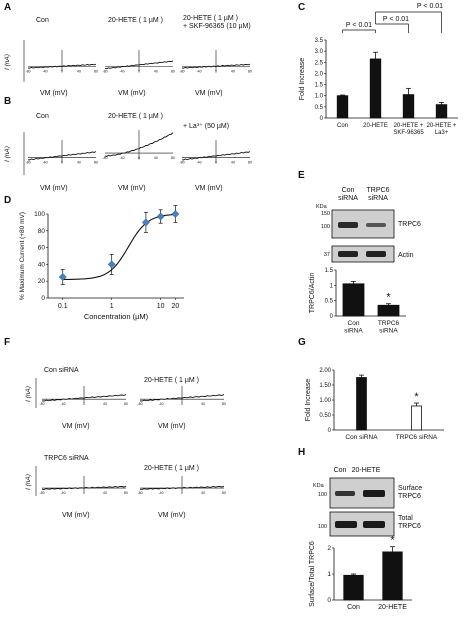  I want to click on trace-label-F-con: Con siRNA, so click(61, 370).